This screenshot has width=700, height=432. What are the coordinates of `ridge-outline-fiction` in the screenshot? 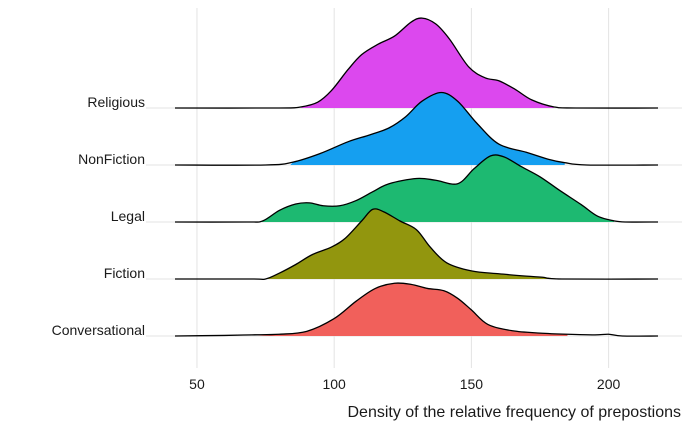 It's located at (417, 244).